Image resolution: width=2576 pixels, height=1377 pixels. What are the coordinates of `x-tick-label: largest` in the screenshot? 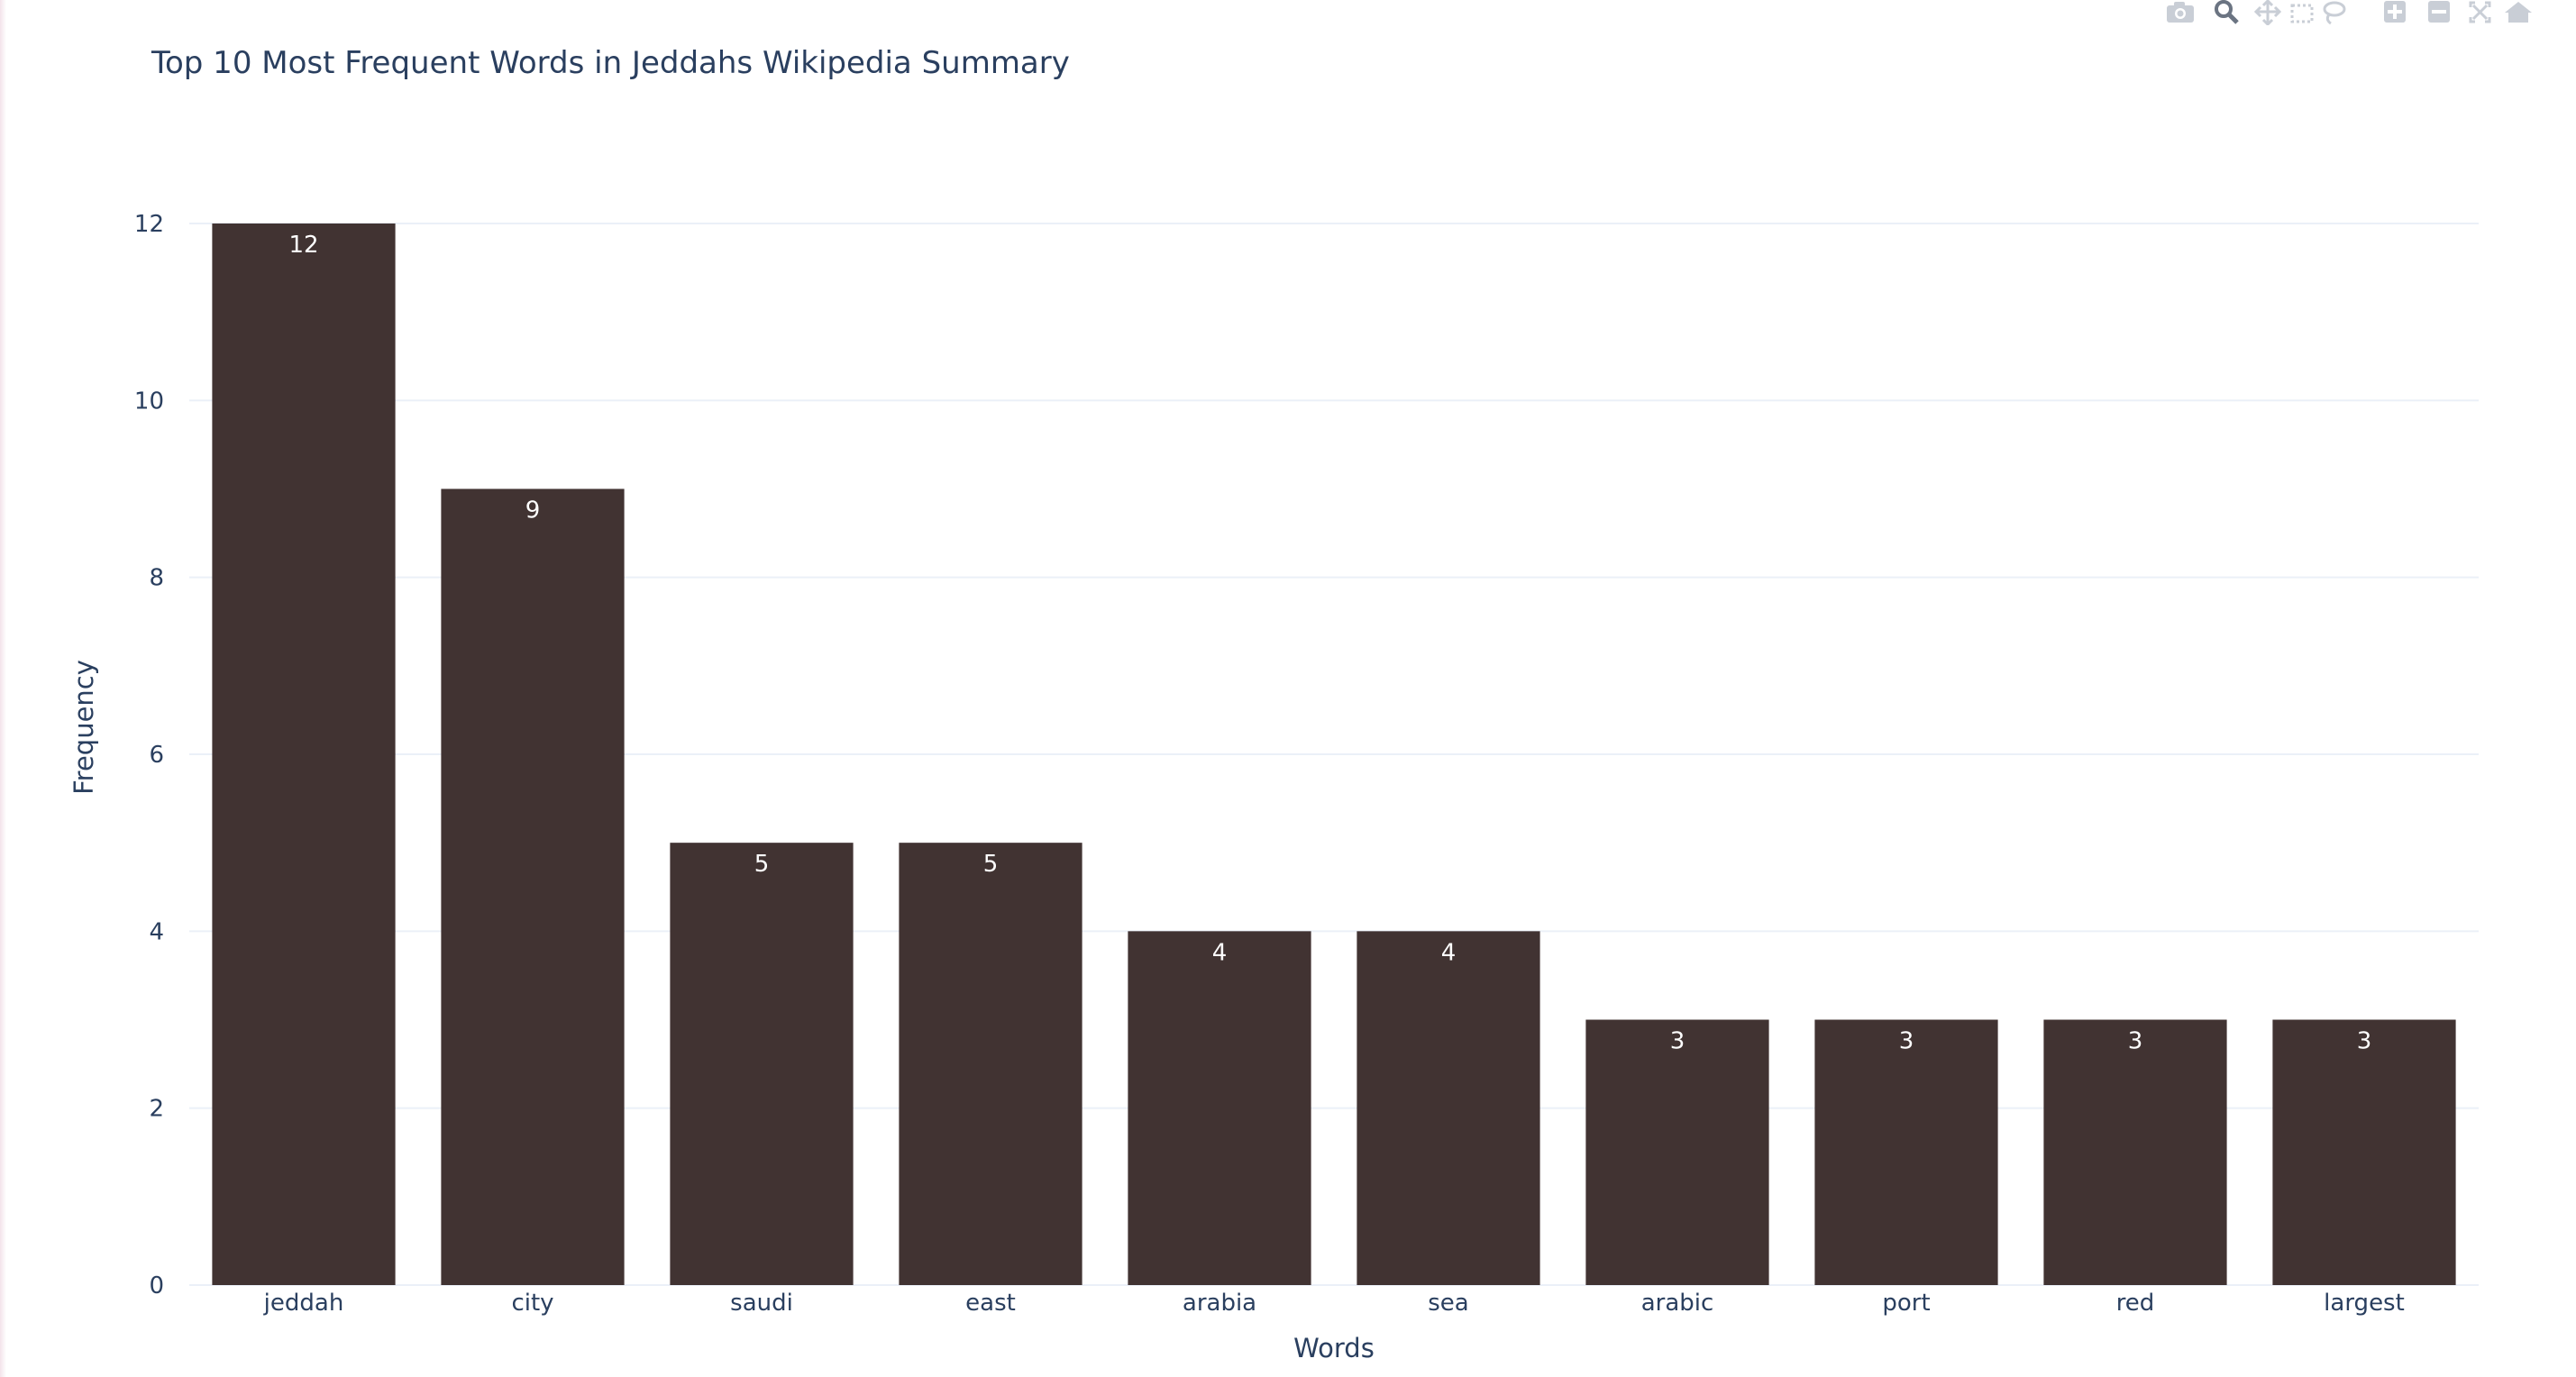 It's located at (2364, 1303).